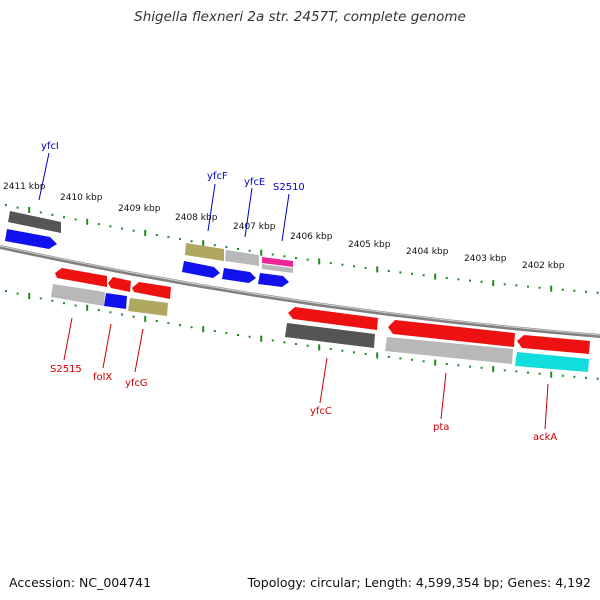 This screenshot has height=600, width=600. I want to click on gene-label-folX: folX, so click(102, 377).